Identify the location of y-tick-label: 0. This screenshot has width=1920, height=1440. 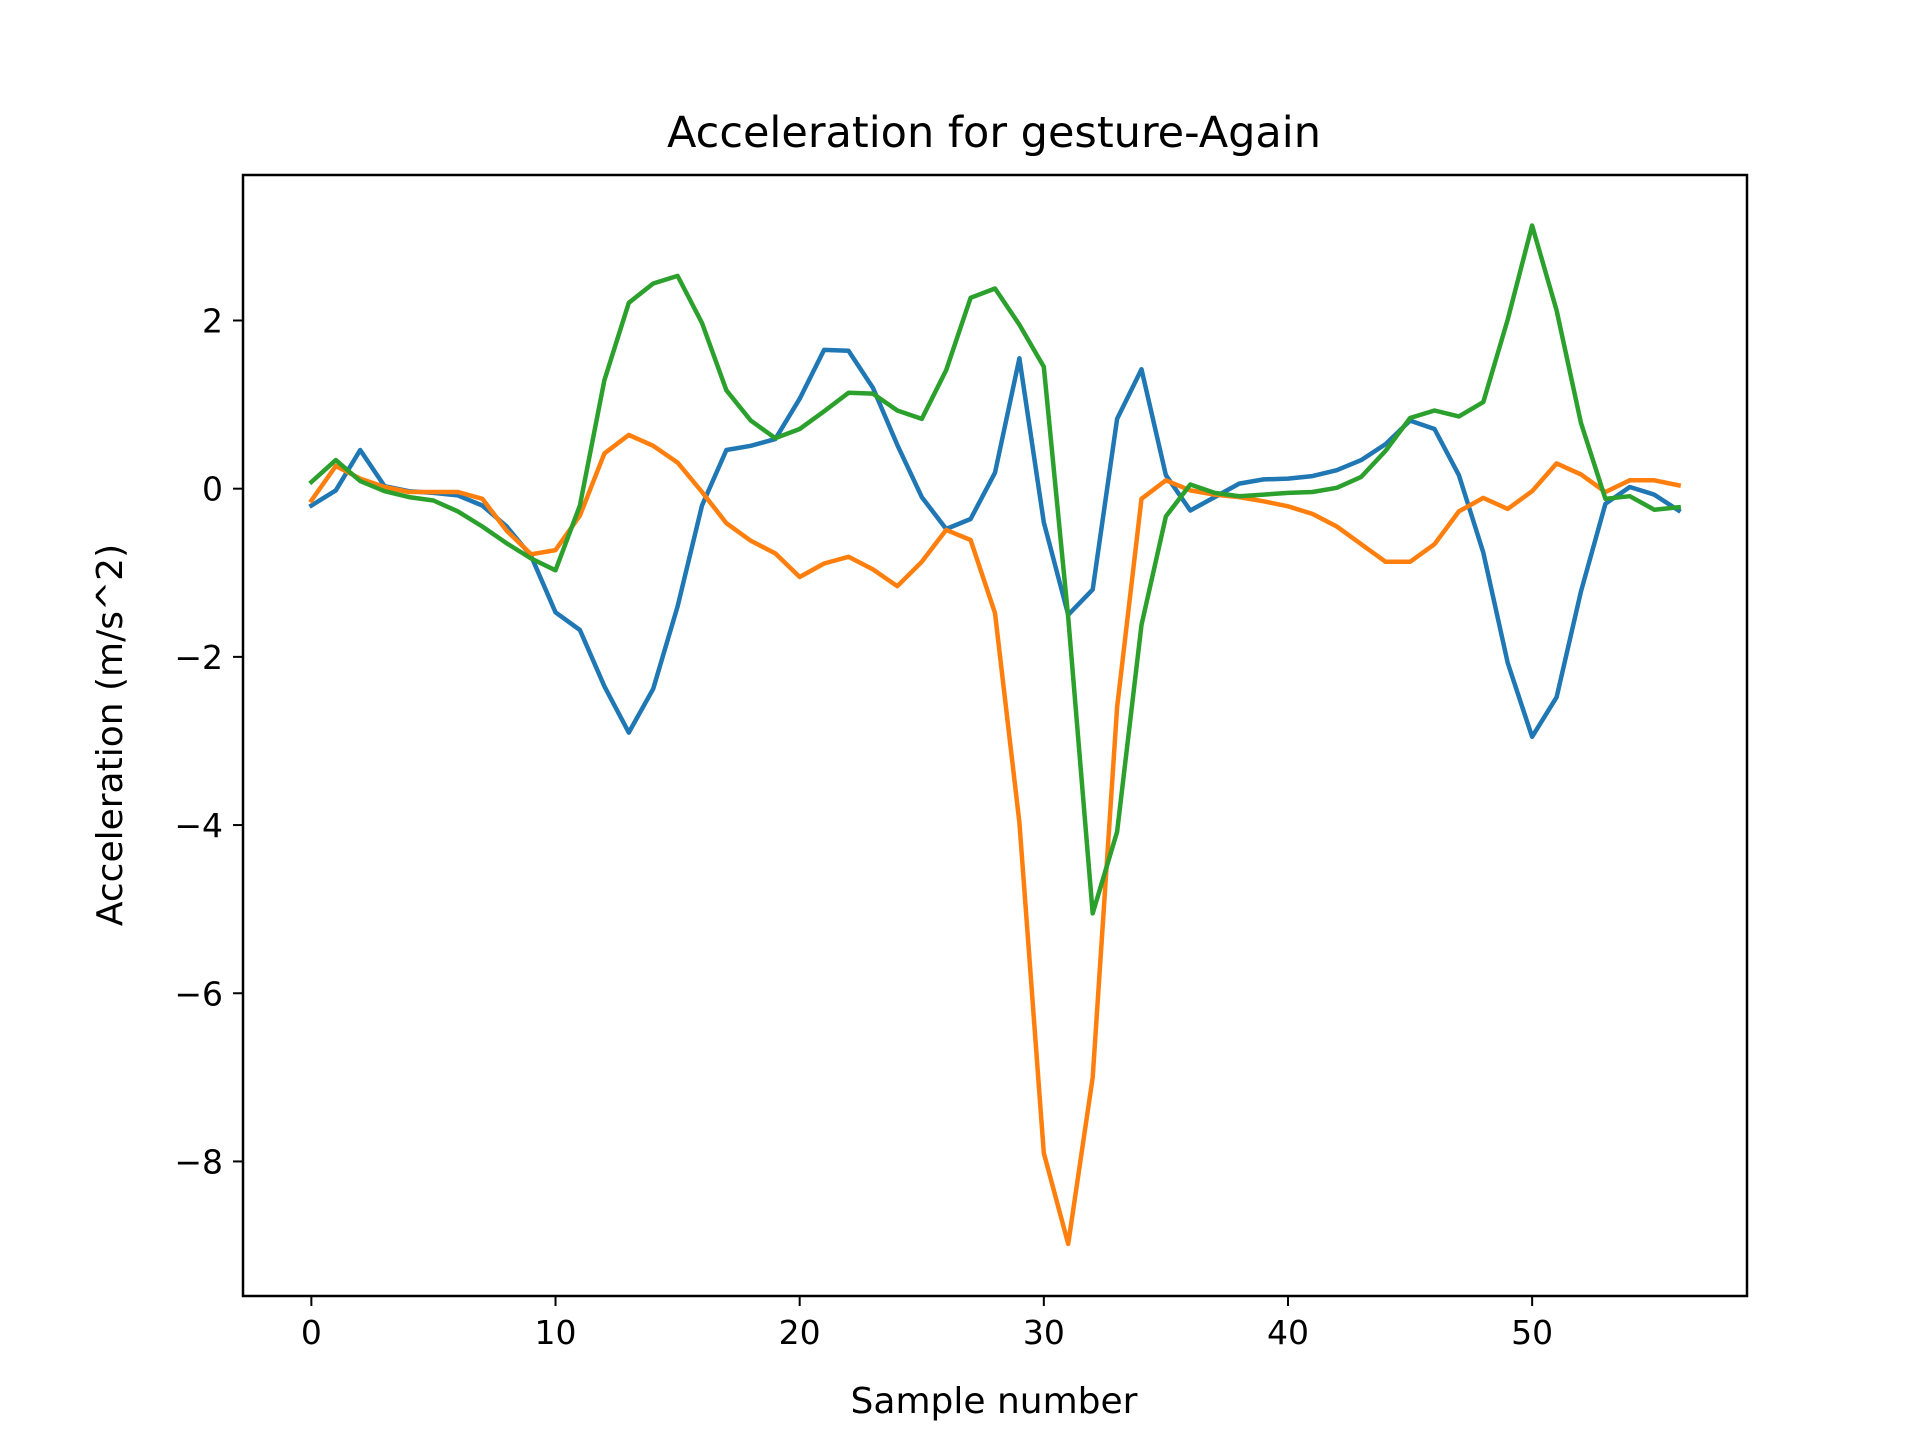
(212, 489).